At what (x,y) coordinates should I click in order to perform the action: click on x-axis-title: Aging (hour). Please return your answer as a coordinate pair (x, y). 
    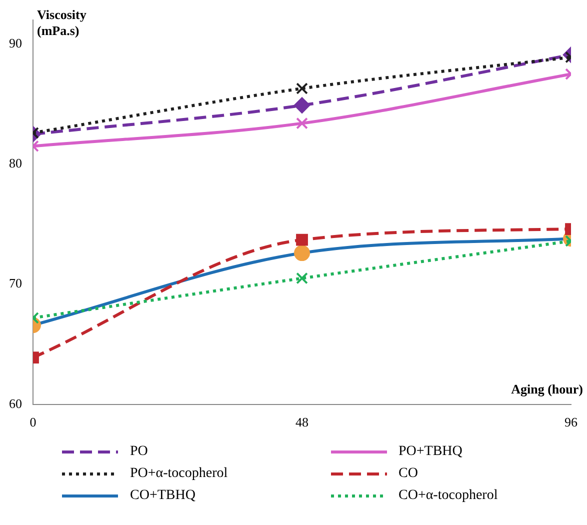
    Looking at the image, I should click on (547, 388).